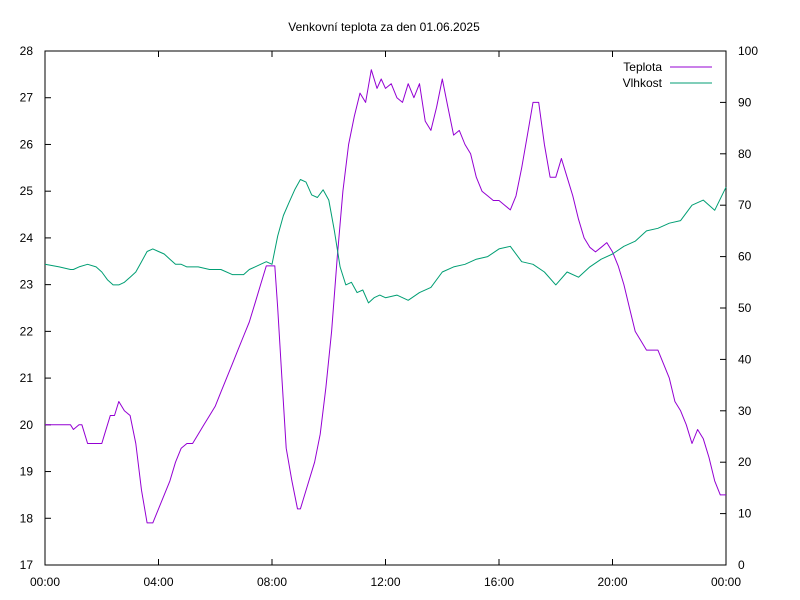 The height and width of the screenshot is (600, 800). Describe the element at coordinates (27, 51) in the screenshot. I see `y-left-tick-label: 28` at that location.